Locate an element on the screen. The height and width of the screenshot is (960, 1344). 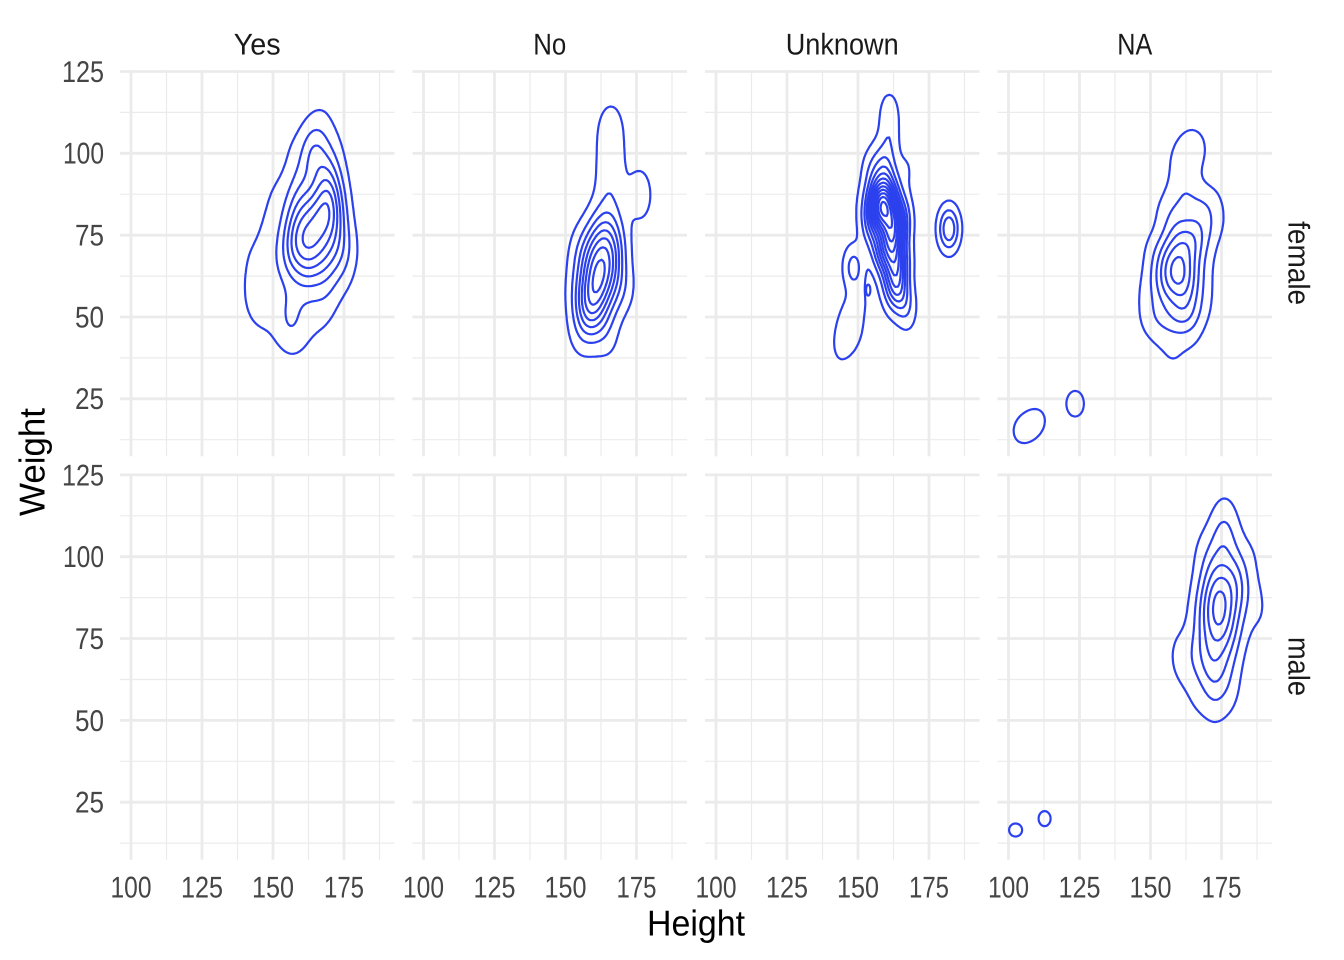
svg-text: Weight is located at coordinates (31, 462).